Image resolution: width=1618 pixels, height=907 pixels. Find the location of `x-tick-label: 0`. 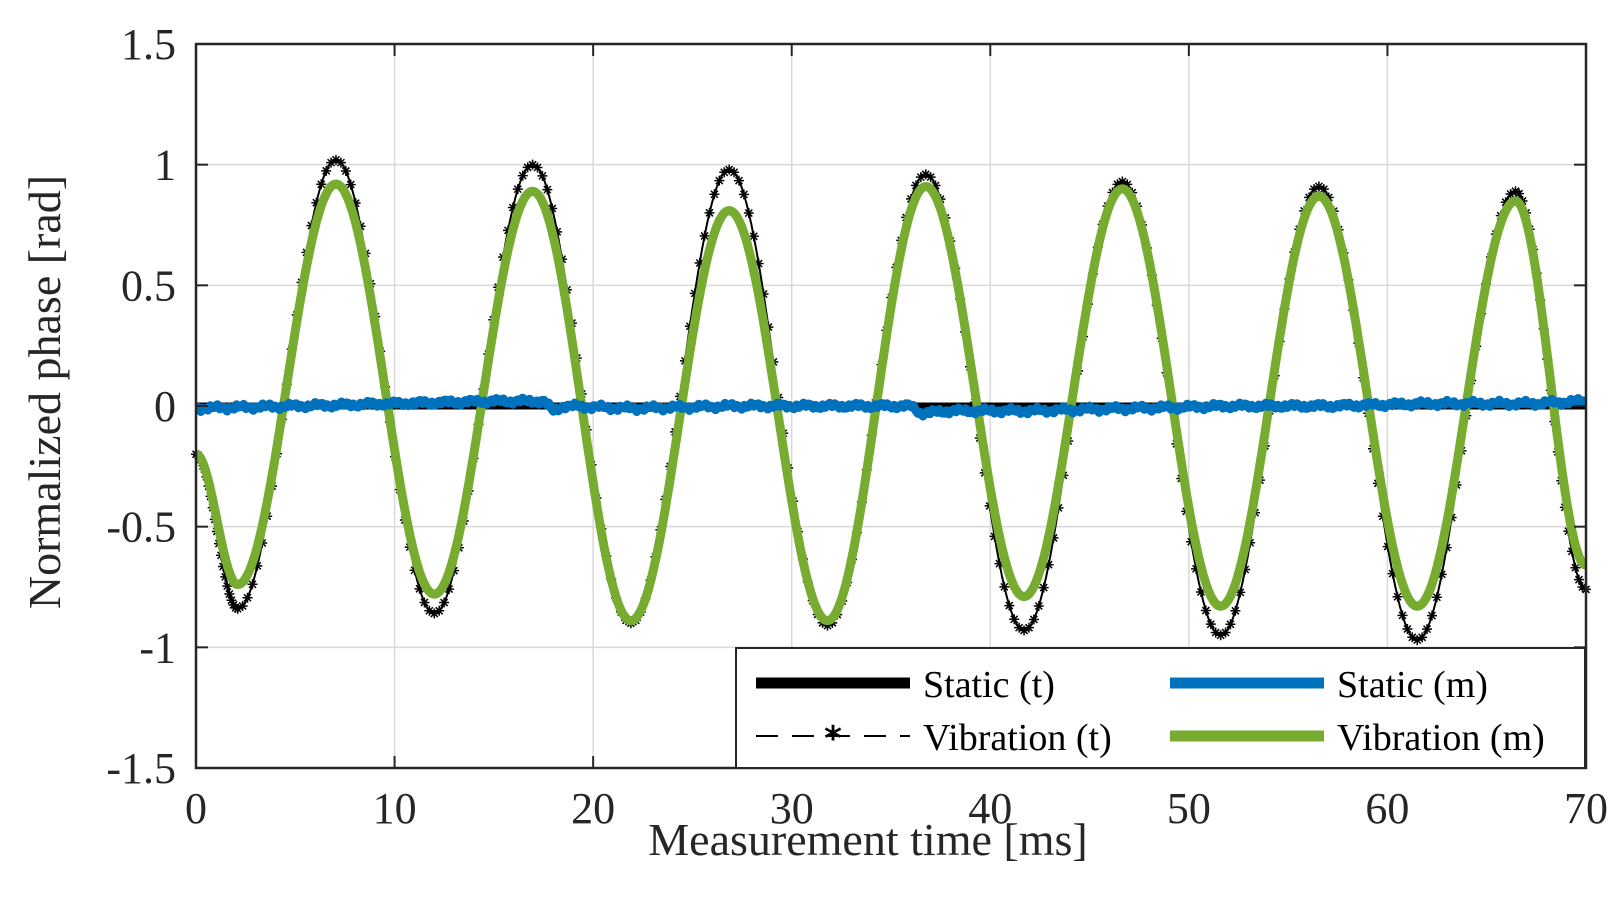

x-tick-label: 0 is located at coordinates (196, 808).